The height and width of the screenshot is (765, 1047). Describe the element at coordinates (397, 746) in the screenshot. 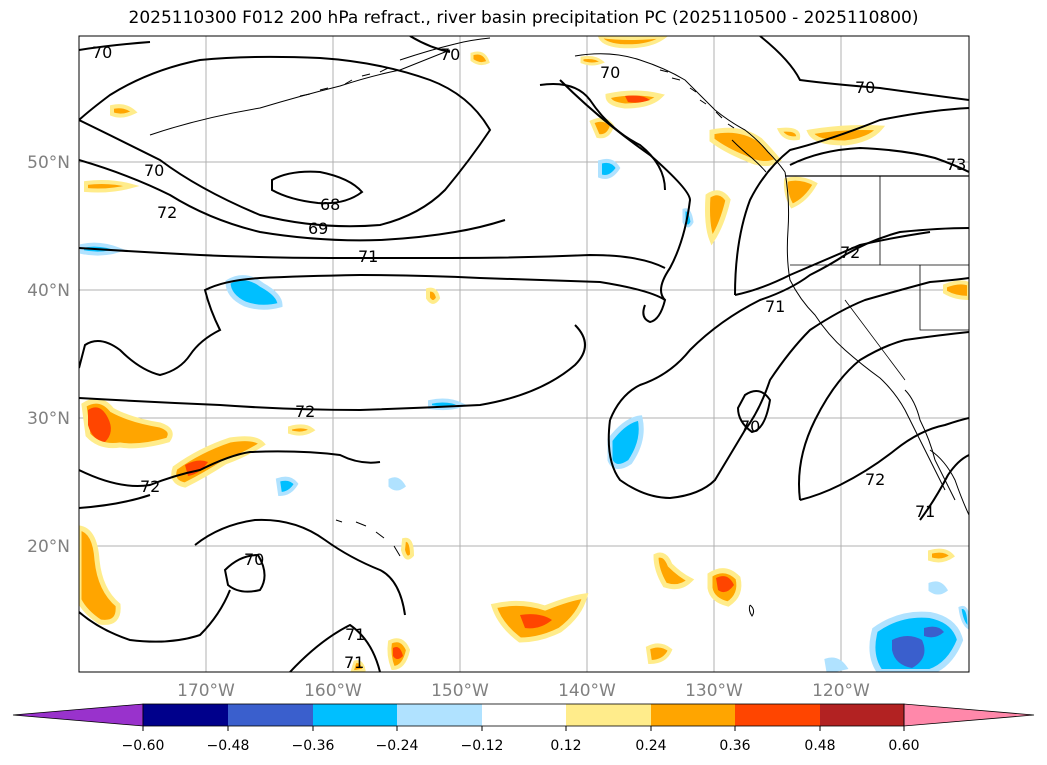

I see `colorbar-tick-label: −0.24` at that location.